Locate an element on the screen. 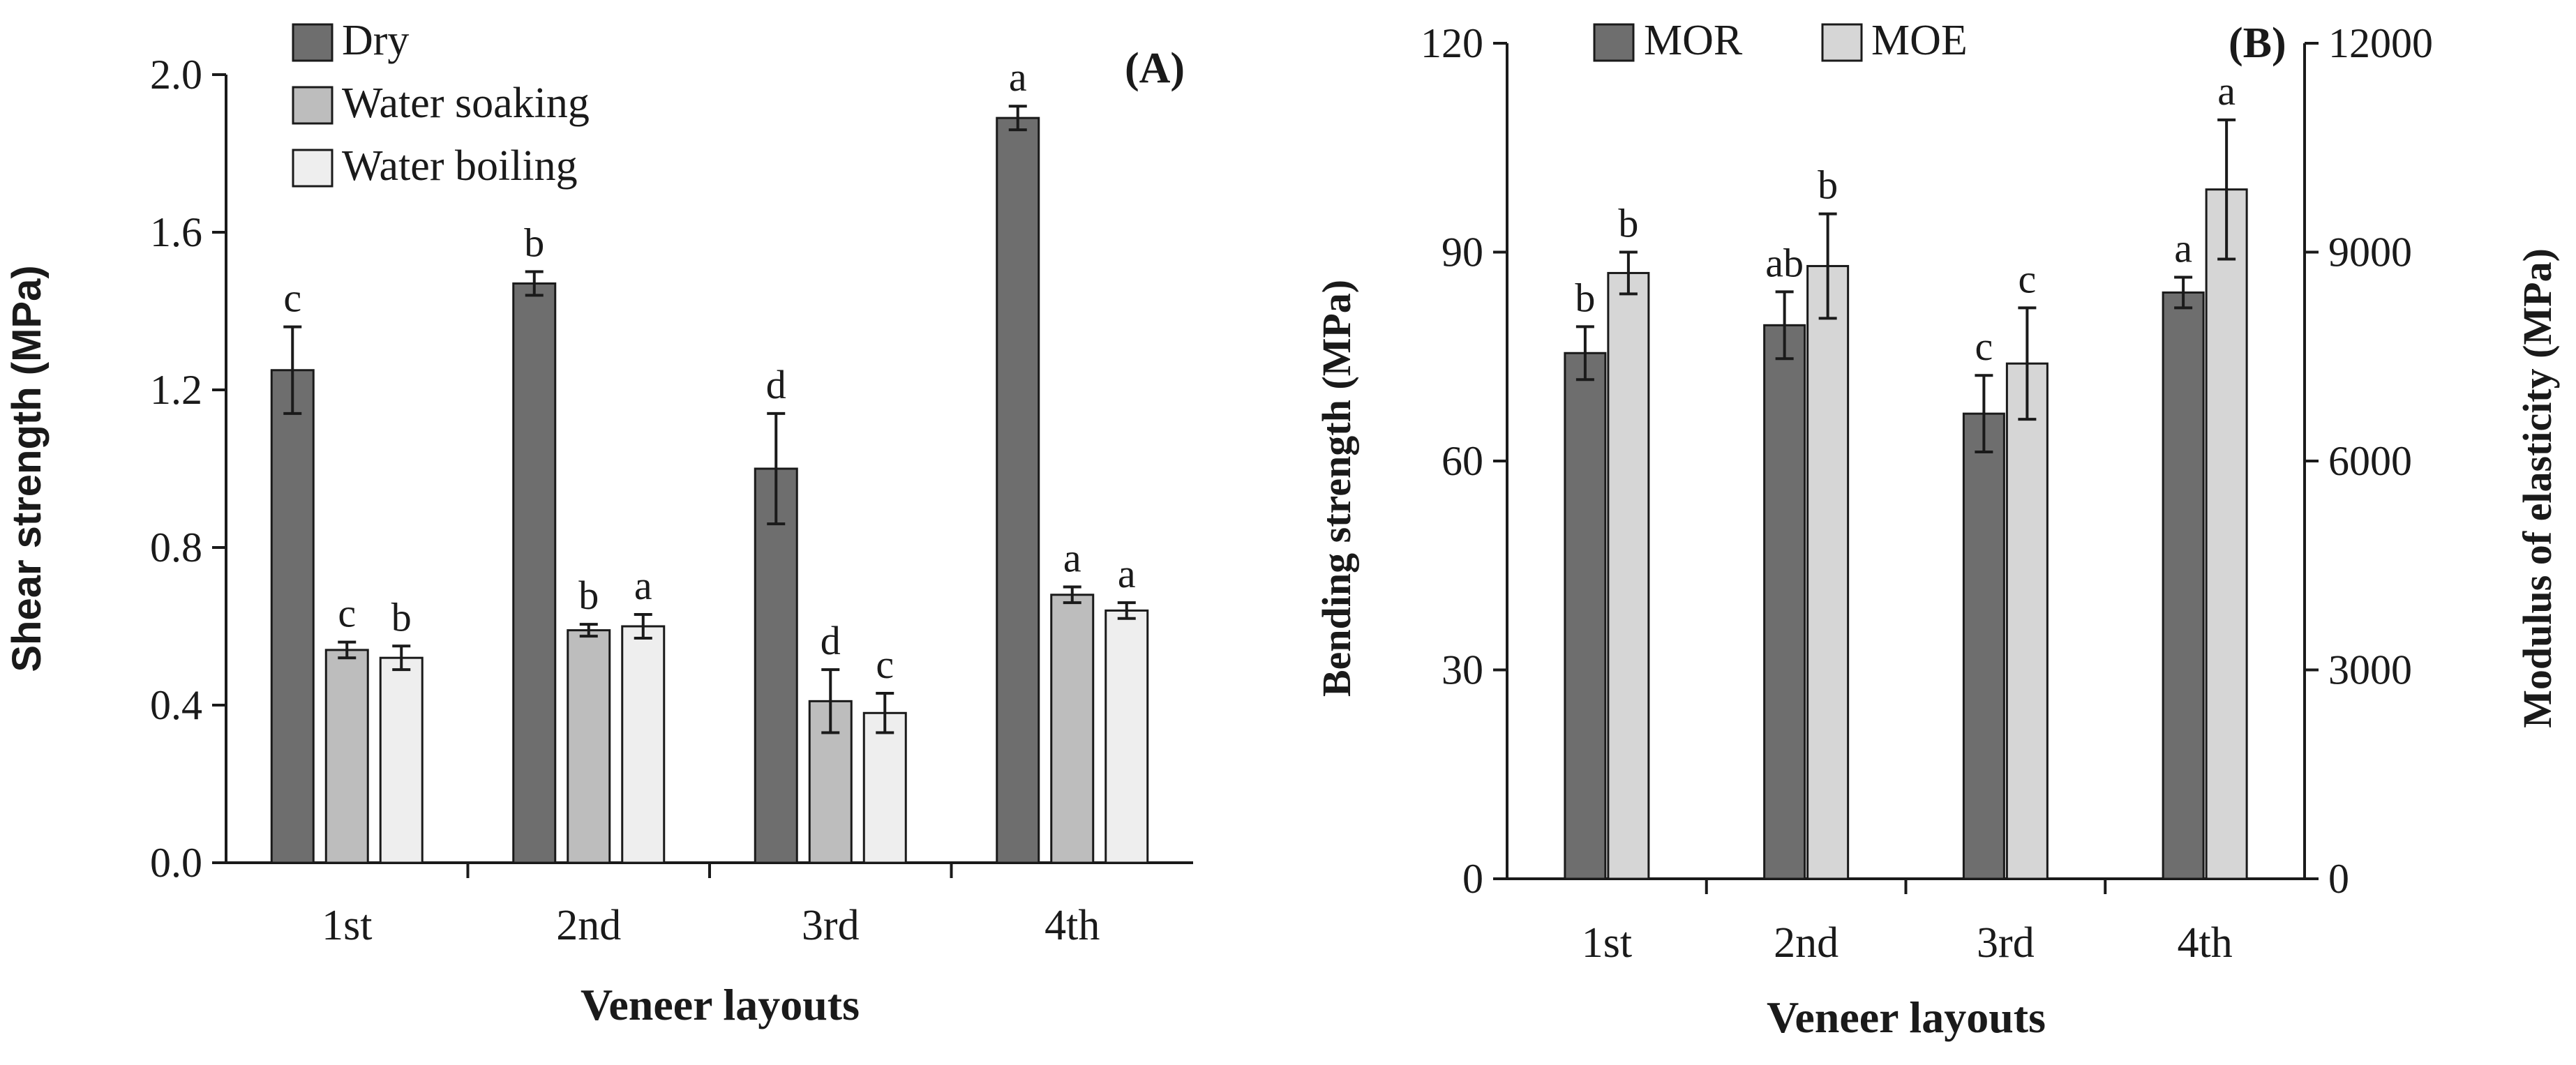 The width and height of the screenshot is (2576, 1065). significance-letter-dry-3rd: d is located at coordinates (776, 385).